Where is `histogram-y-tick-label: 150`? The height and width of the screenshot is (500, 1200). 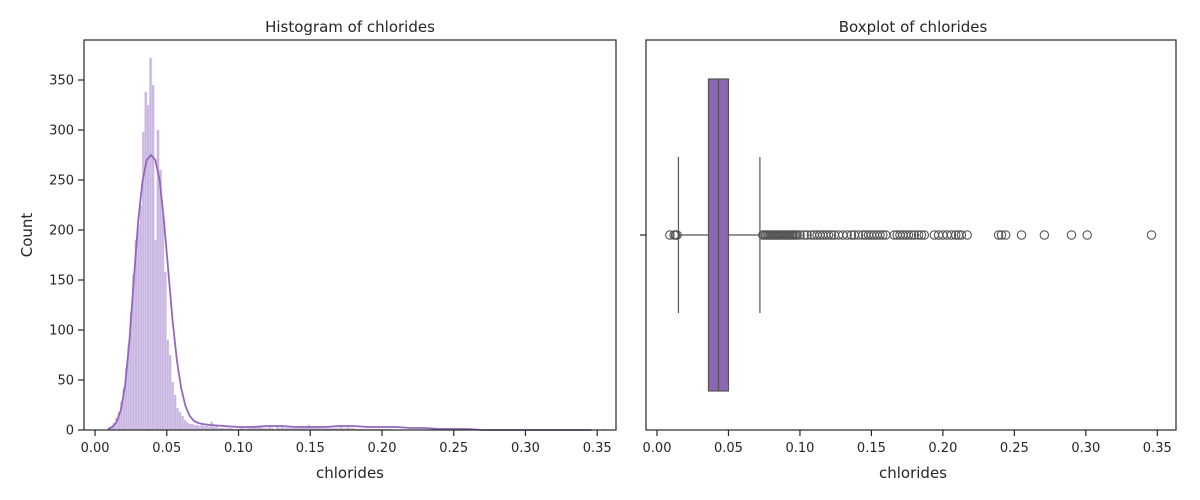
histogram-y-tick-label: 150 is located at coordinates (61, 281).